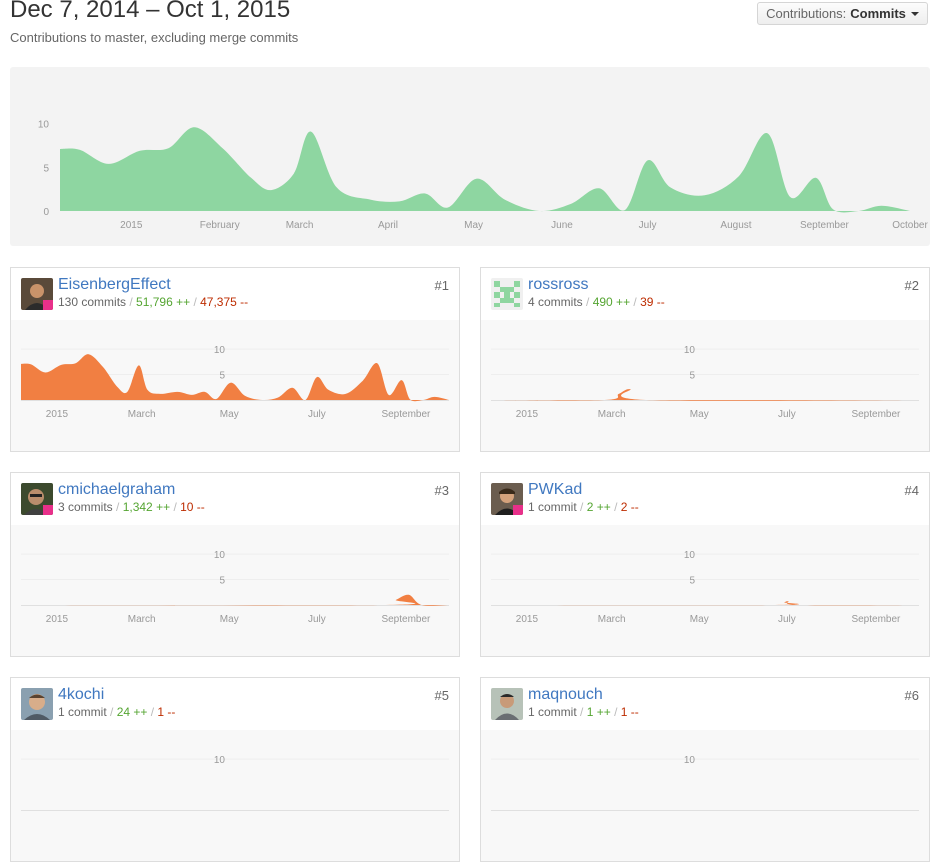 The height and width of the screenshot is (862, 943). Describe the element at coordinates (220, 225) in the screenshot. I see `x-tick-label: February` at that location.